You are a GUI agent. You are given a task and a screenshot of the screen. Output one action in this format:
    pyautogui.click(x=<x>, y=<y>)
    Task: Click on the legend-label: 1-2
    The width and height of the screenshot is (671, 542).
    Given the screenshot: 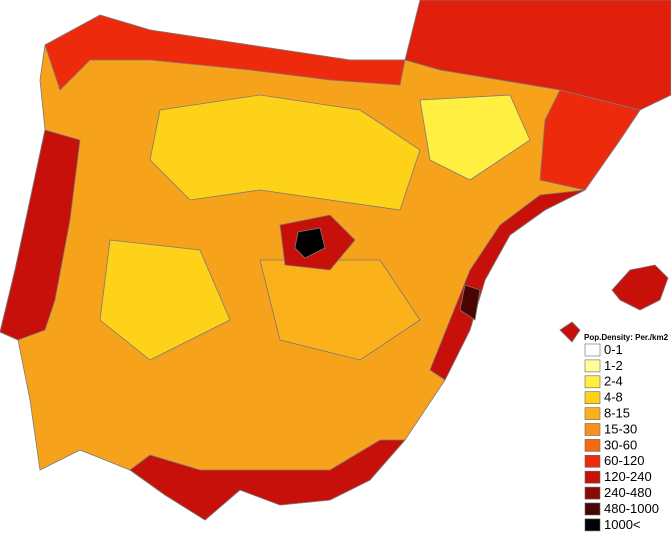 What is the action you would take?
    pyautogui.click(x=613, y=365)
    